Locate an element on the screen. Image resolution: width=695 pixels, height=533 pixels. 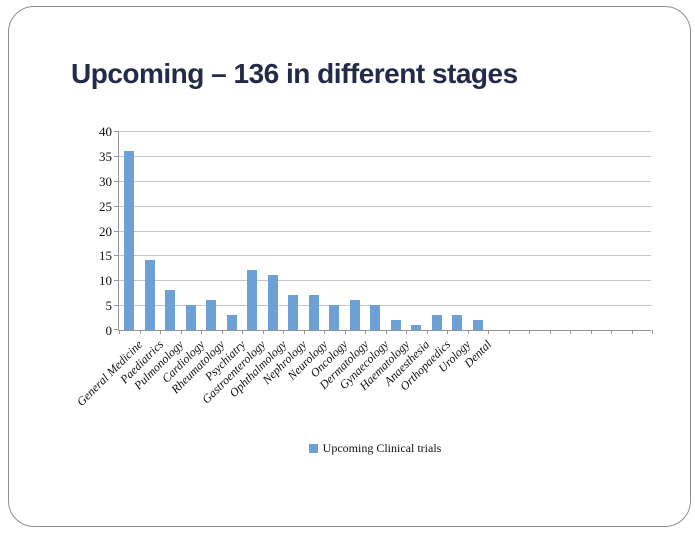
y-axis-label: 20 is located at coordinates (105, 231).